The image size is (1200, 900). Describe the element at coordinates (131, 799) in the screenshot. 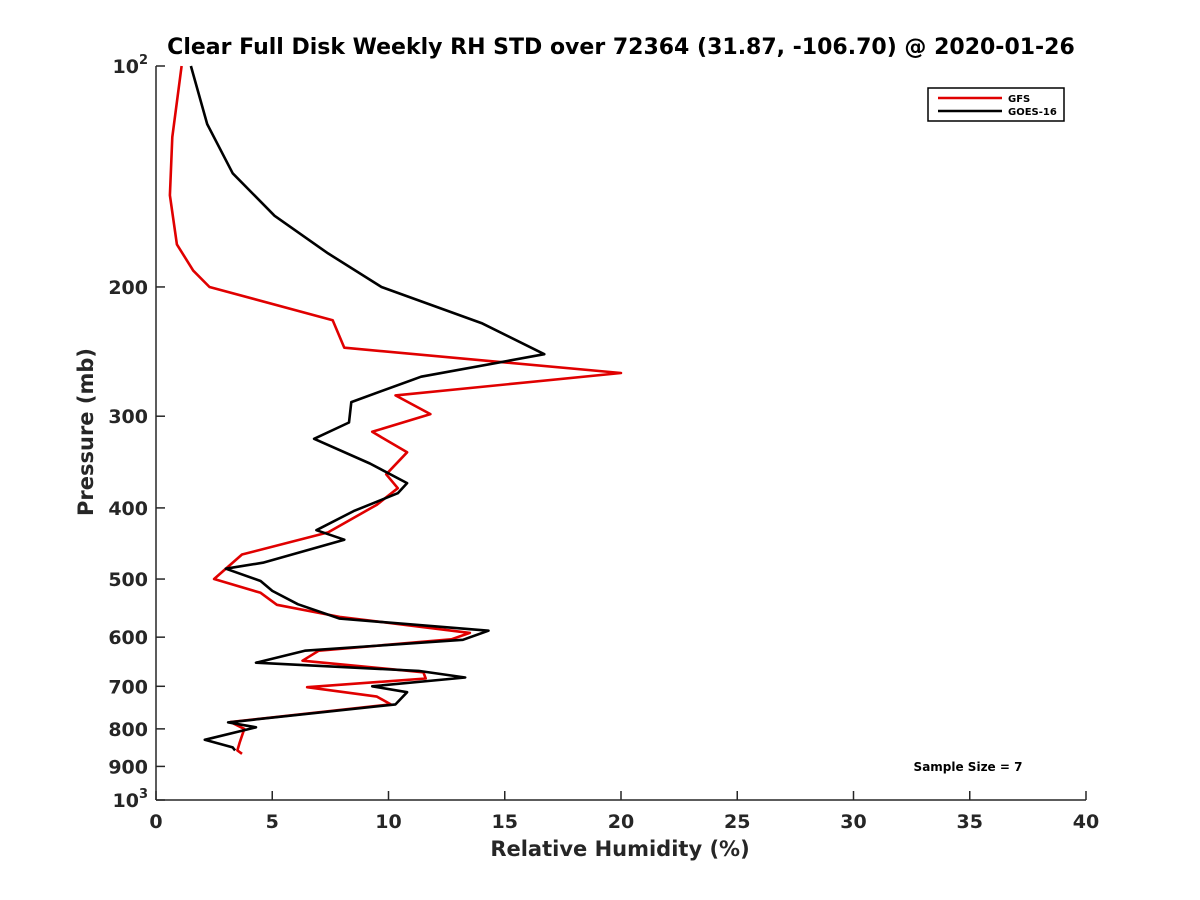

I see `y-tick-label: 10³` at that location.